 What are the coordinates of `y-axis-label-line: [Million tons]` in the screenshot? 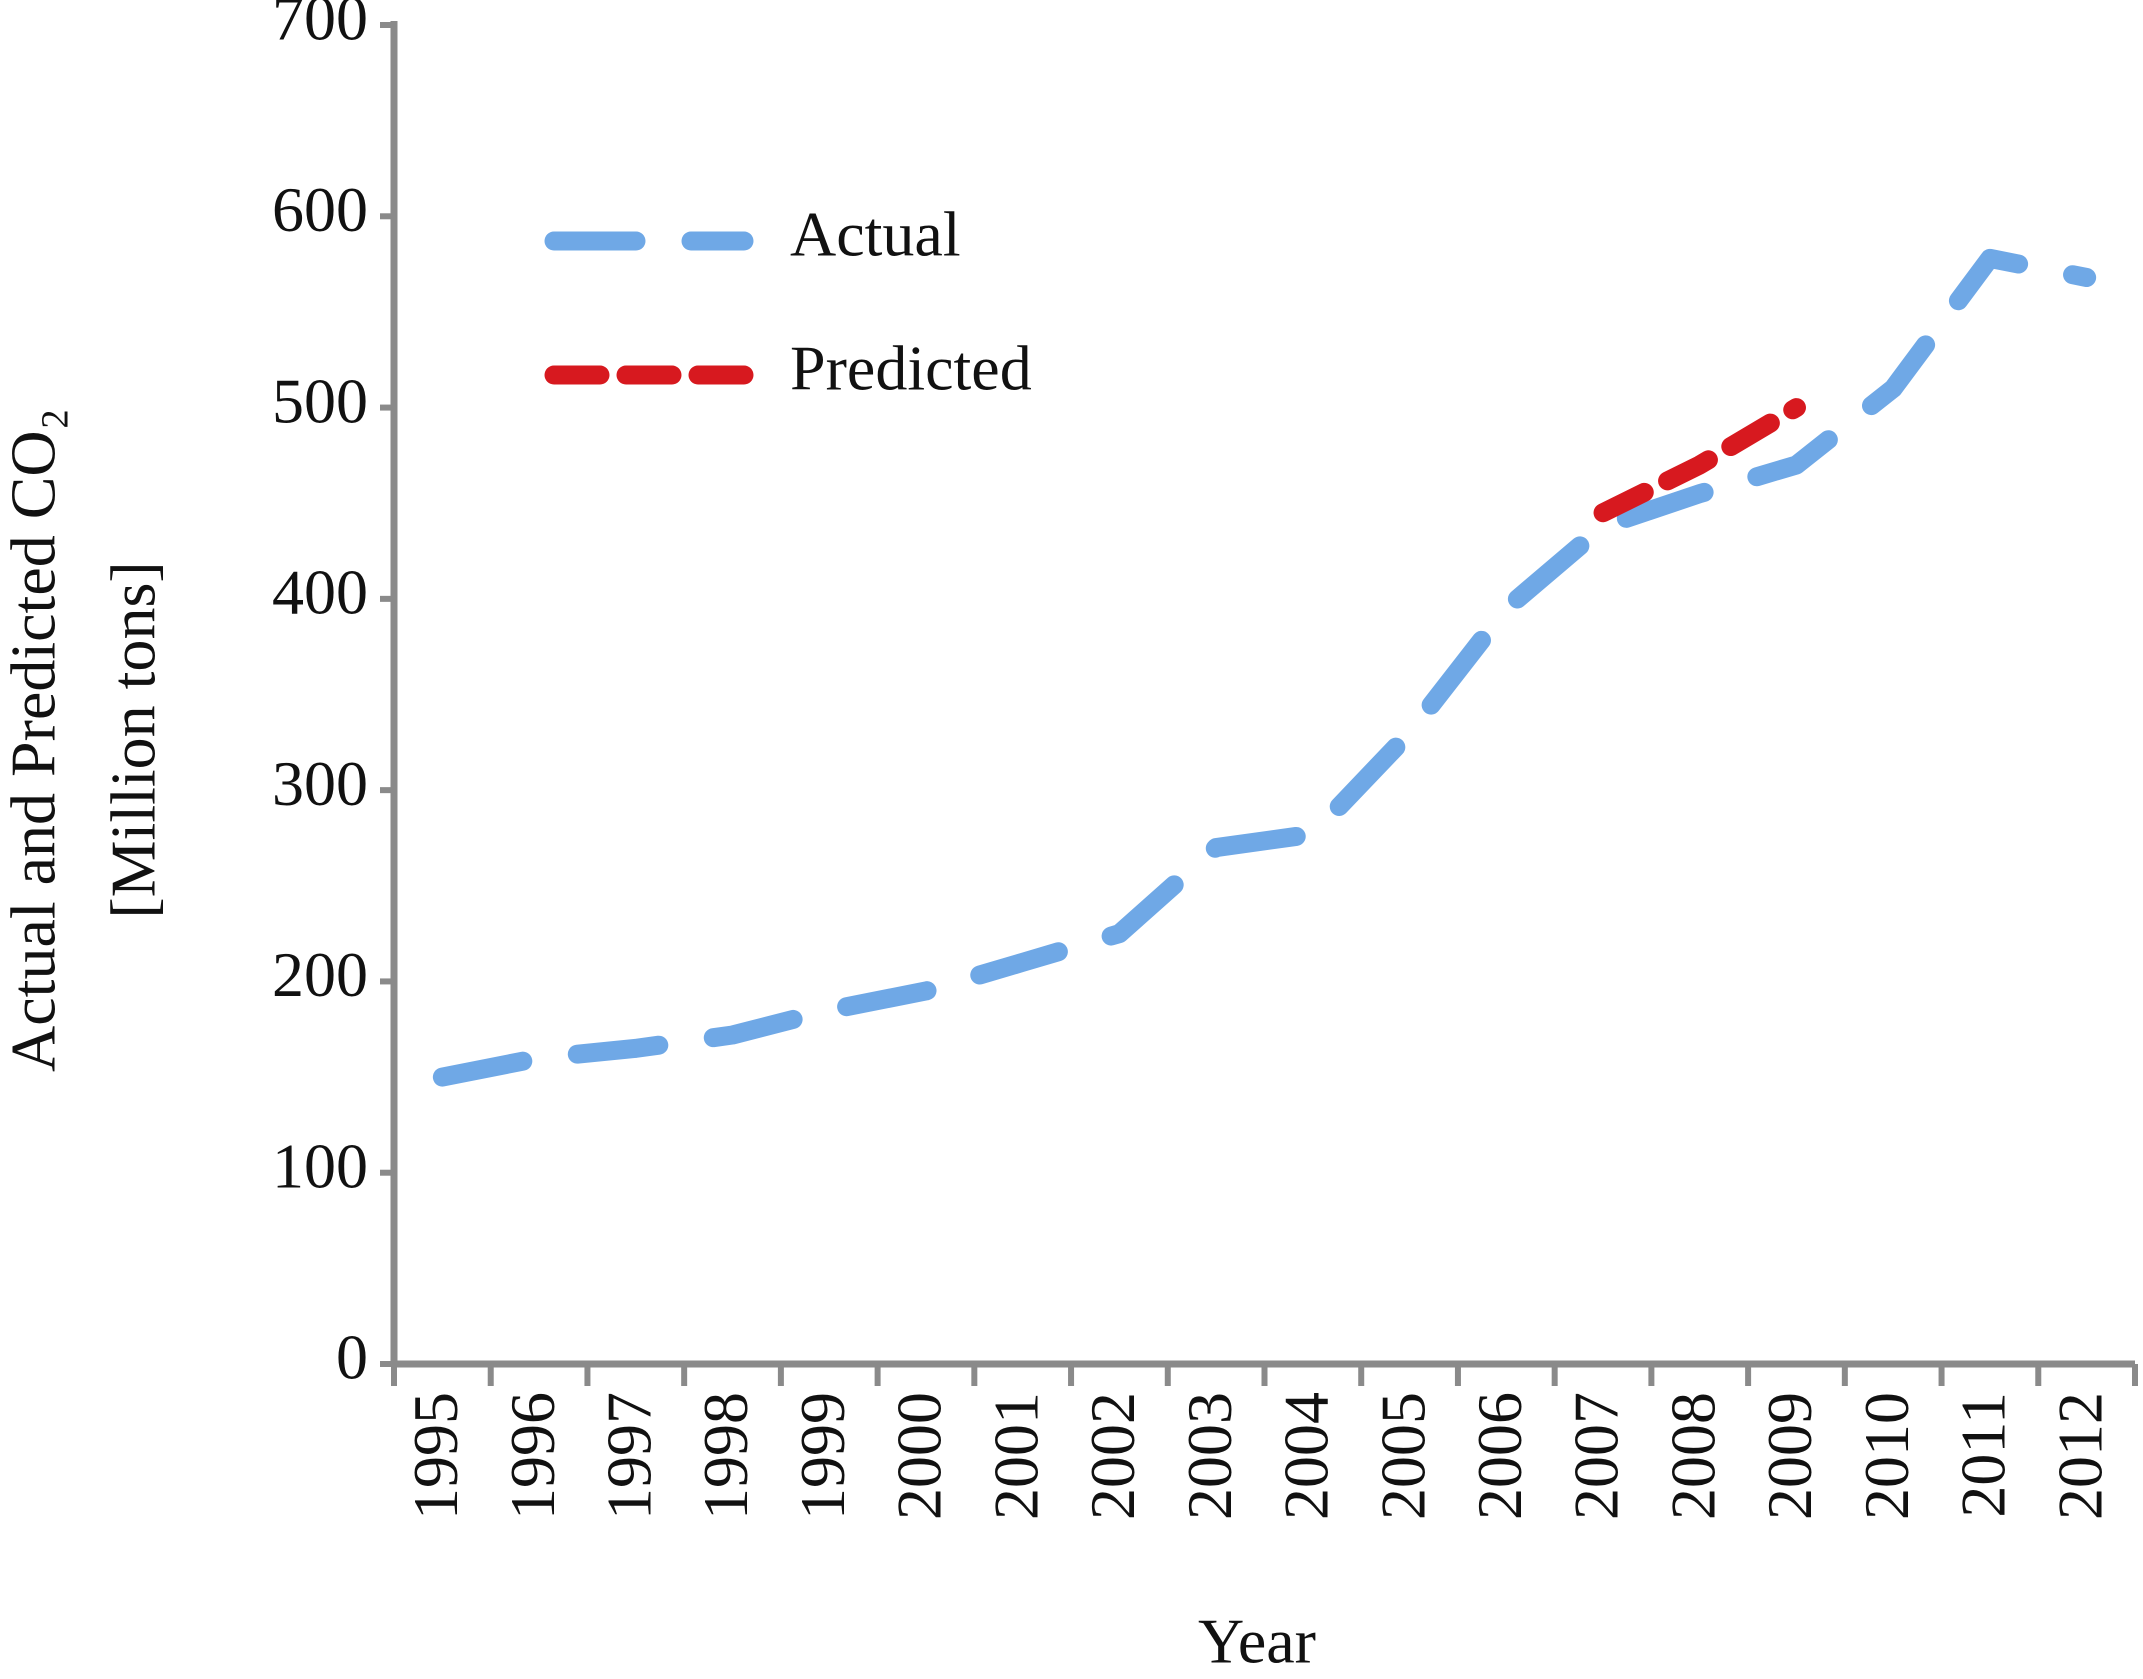 It's located at (133, 739).